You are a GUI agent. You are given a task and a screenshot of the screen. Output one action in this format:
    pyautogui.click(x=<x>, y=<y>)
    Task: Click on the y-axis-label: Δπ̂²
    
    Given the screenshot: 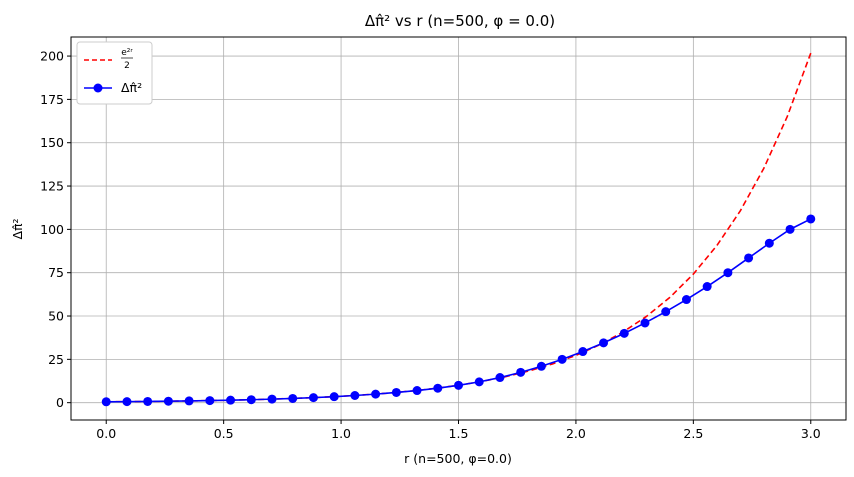 What is the action you would take?
    pyautogui.click(x=17, y=228)
    